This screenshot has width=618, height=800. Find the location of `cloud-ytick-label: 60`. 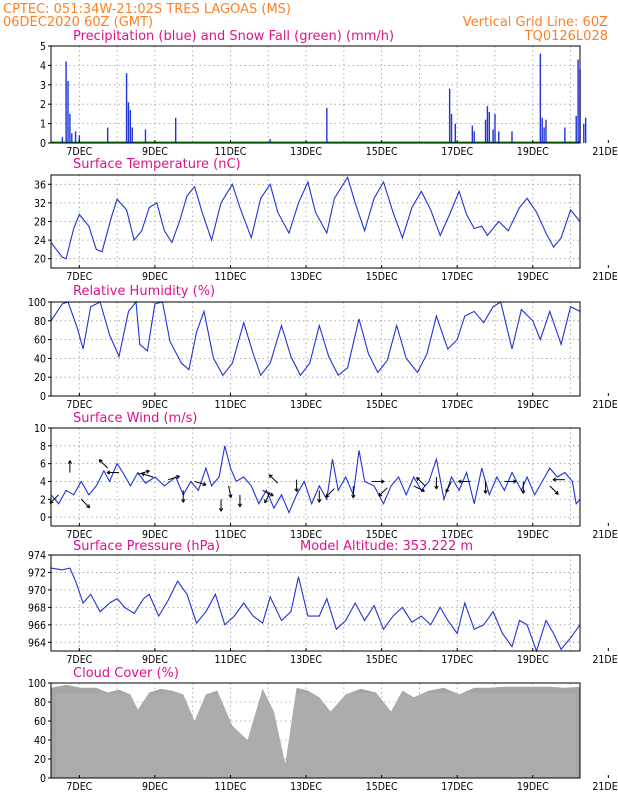

cloud-ytick-label: 60 is located at coordinates (40, 722).